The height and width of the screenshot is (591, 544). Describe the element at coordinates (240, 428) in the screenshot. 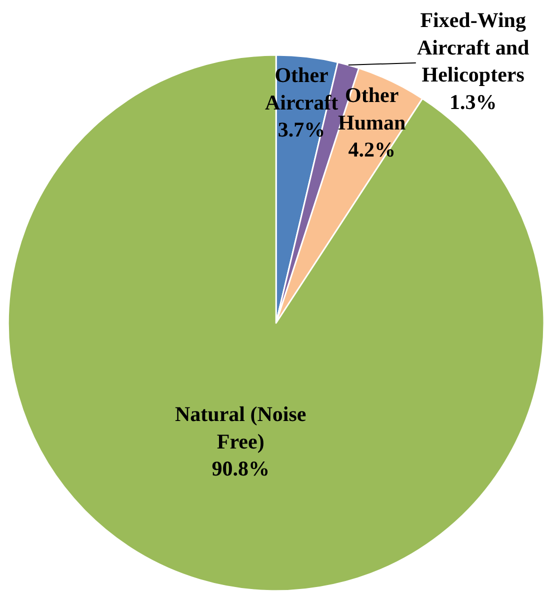

I see `slice-label: Natural (Noise Free)` at that location.